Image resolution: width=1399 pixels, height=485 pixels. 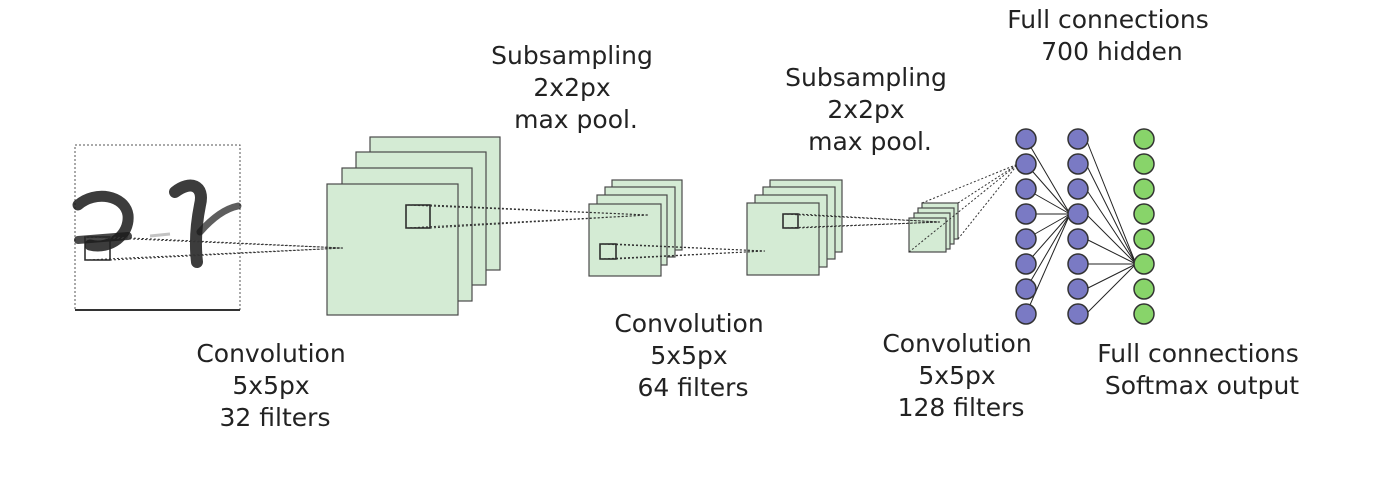 What do you see at coordinates (688, 323) in the screenshot?
I see `label-conv2-line-1: Convolution` at bounding box center [688, 323].